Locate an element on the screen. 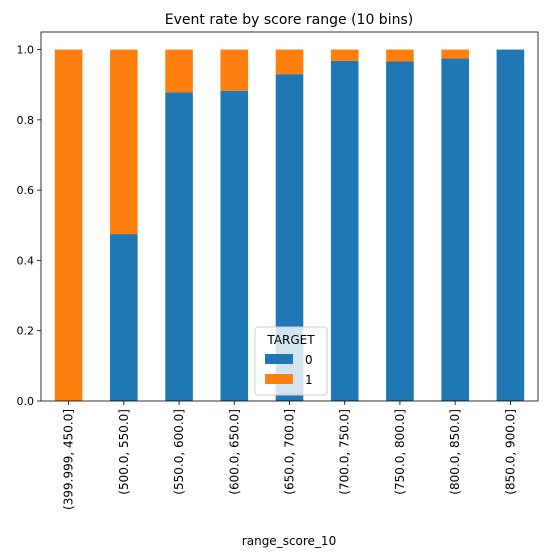 This screenshot has height=557, width=547. x-tick-label: (700.0, 750.0] is located at coordinates (345, 452).